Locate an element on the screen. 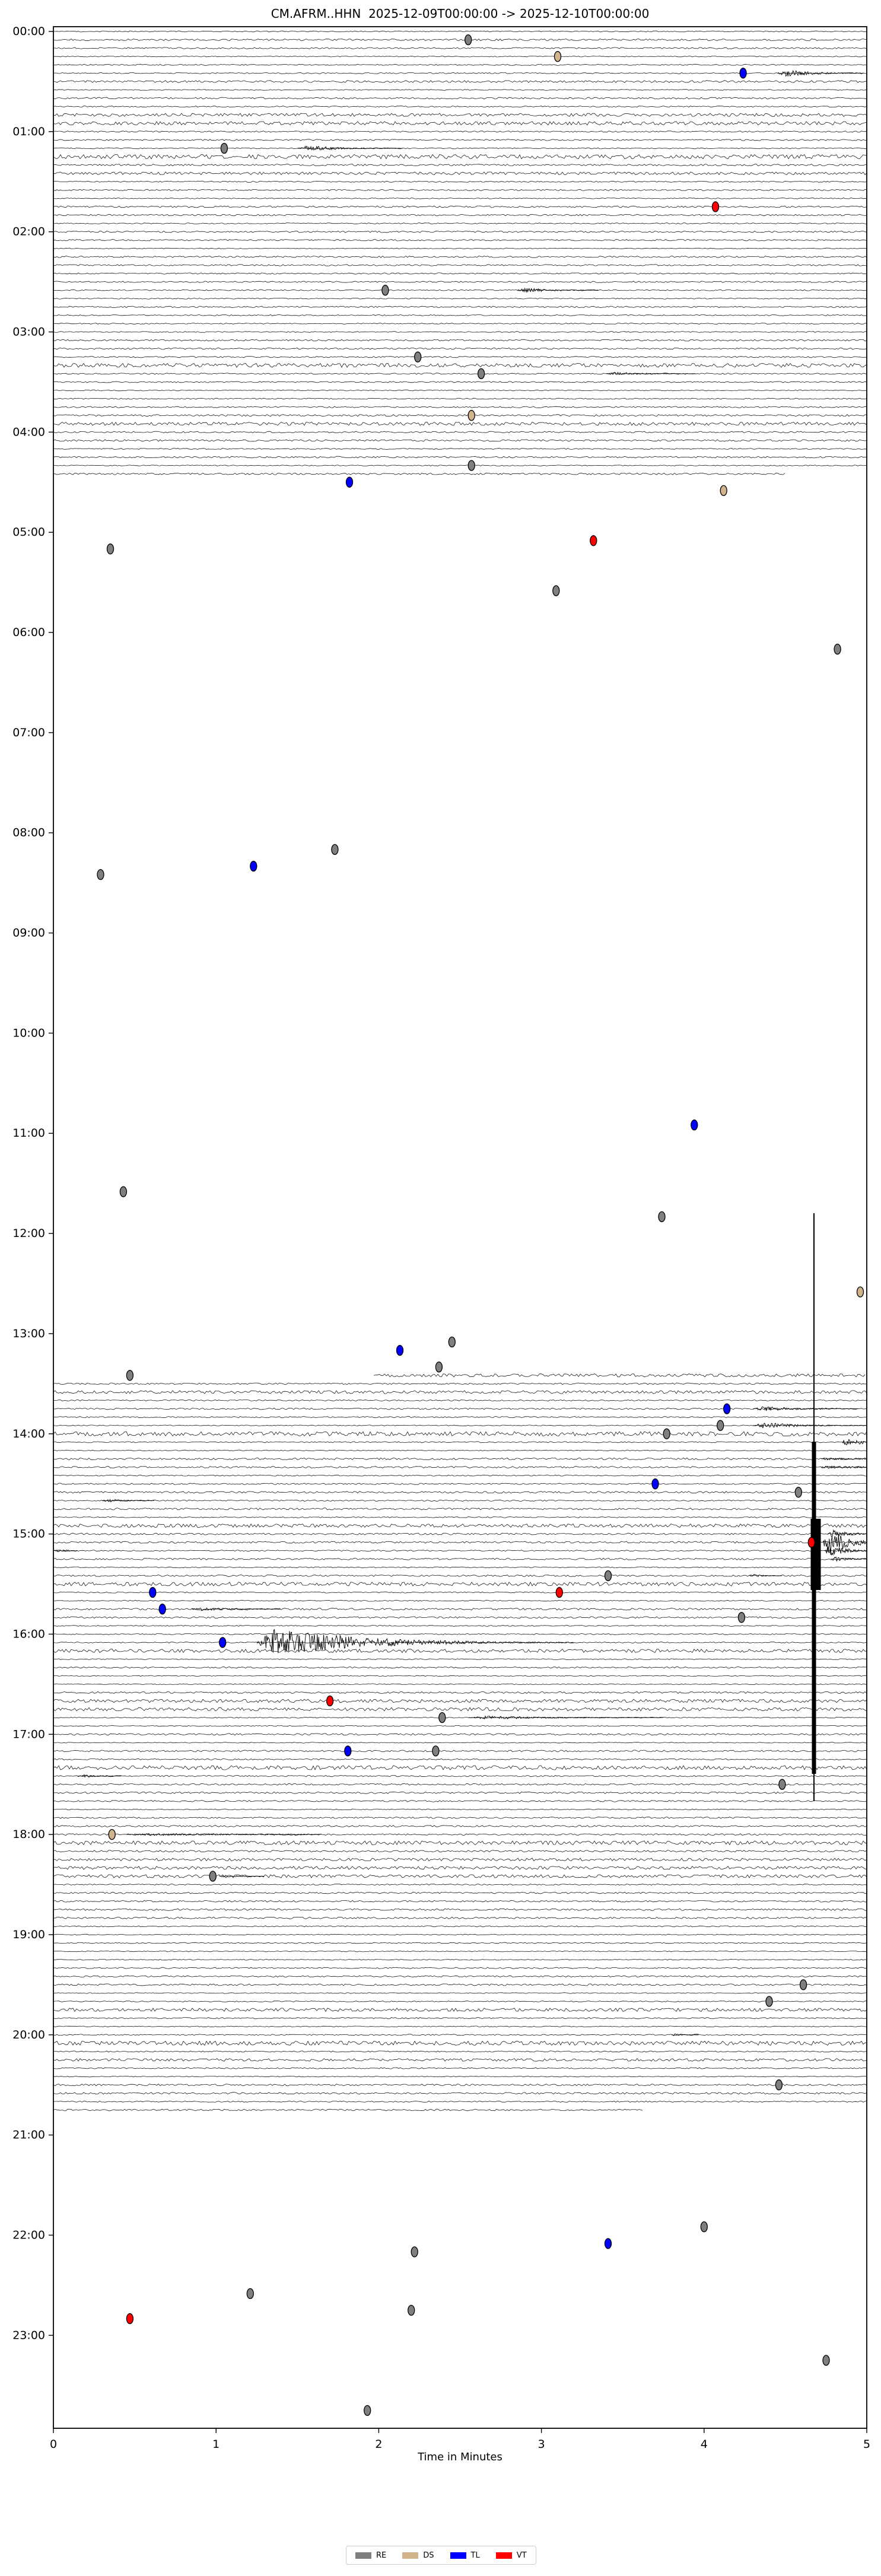  y-tick-label: 21:00 is located at coordinates (28, 2135).